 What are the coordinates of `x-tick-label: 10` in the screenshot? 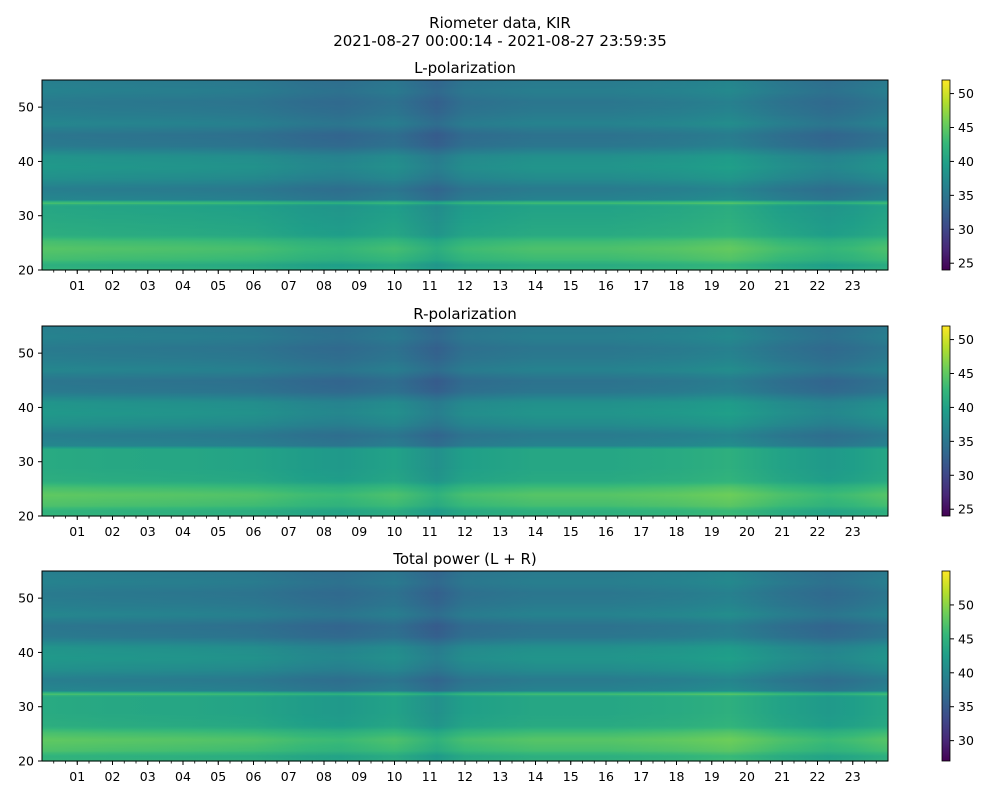 It's located at (395, 776).